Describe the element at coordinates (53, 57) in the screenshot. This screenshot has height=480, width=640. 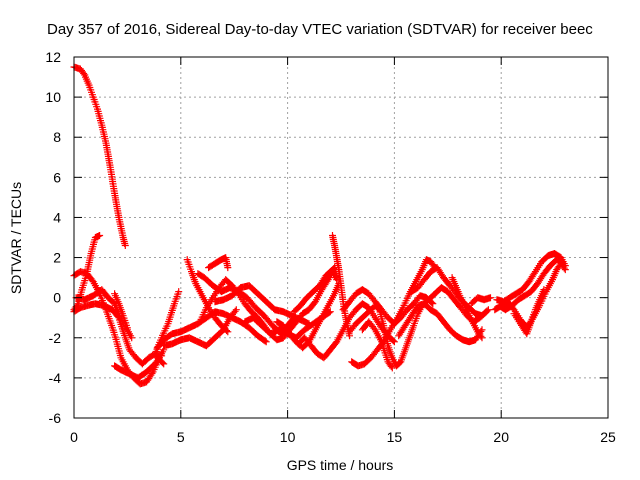
I see `y-tick-label: 12` at that location.